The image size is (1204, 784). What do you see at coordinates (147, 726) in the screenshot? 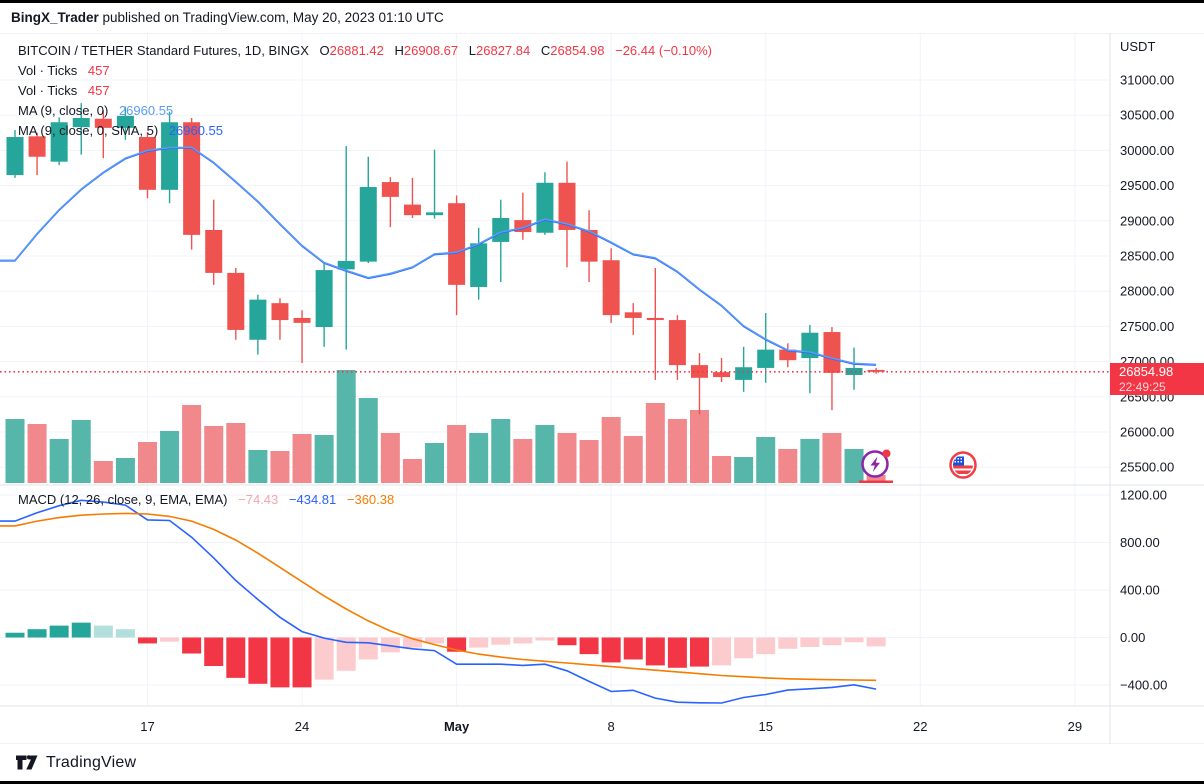
I see `svg-text: 17` at bounding box center [147, 726].